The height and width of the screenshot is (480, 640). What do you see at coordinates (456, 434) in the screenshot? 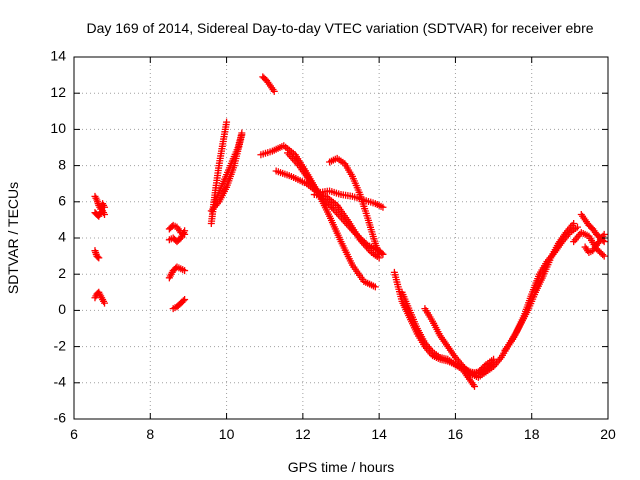
I see `x-tick-label: 16` at bounding box center [456, 434].